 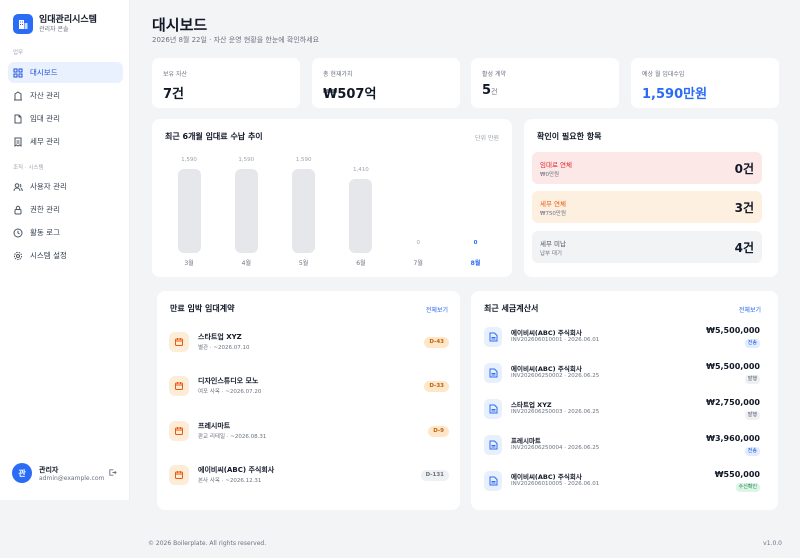 I want to click on leases-view-all-link: 전체보기, so click(x=436, y=310).